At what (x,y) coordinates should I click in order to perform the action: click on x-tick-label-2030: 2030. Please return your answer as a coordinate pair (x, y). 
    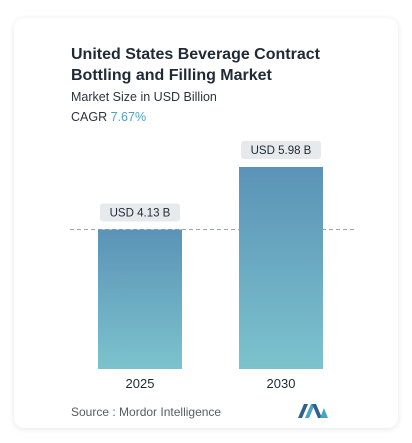
    Looking at the image, I should click on (281, 383).